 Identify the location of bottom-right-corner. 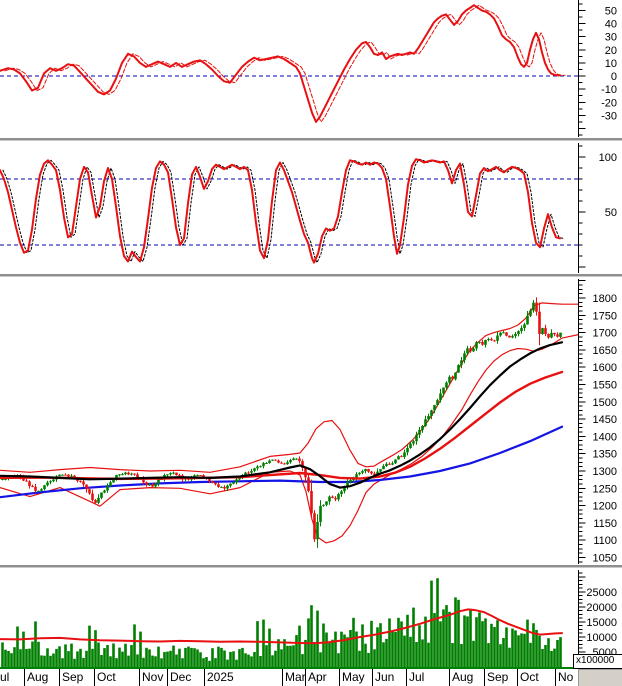
(600, 677).